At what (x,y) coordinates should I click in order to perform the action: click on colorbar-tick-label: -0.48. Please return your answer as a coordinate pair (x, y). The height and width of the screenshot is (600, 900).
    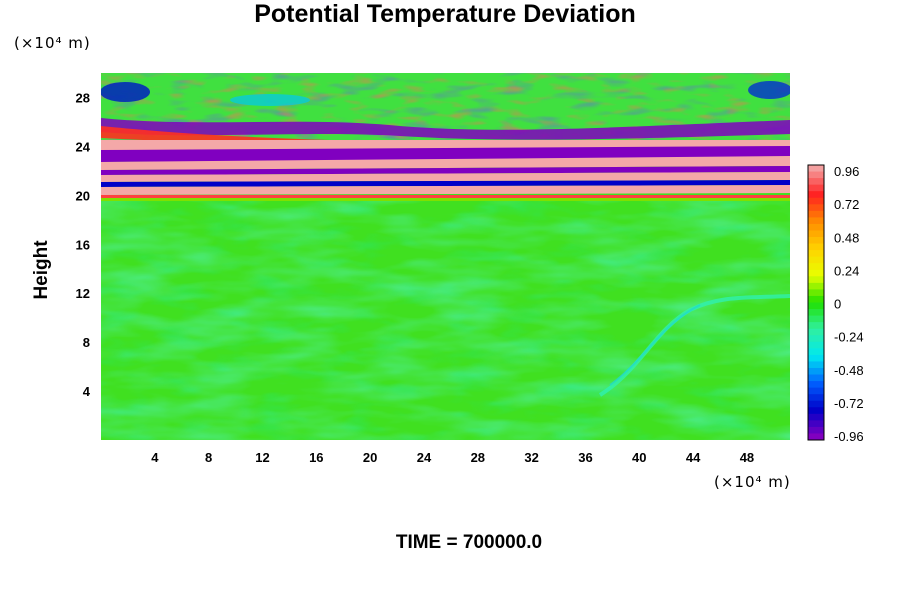
    Looking at the image, I should click on (849, 370).